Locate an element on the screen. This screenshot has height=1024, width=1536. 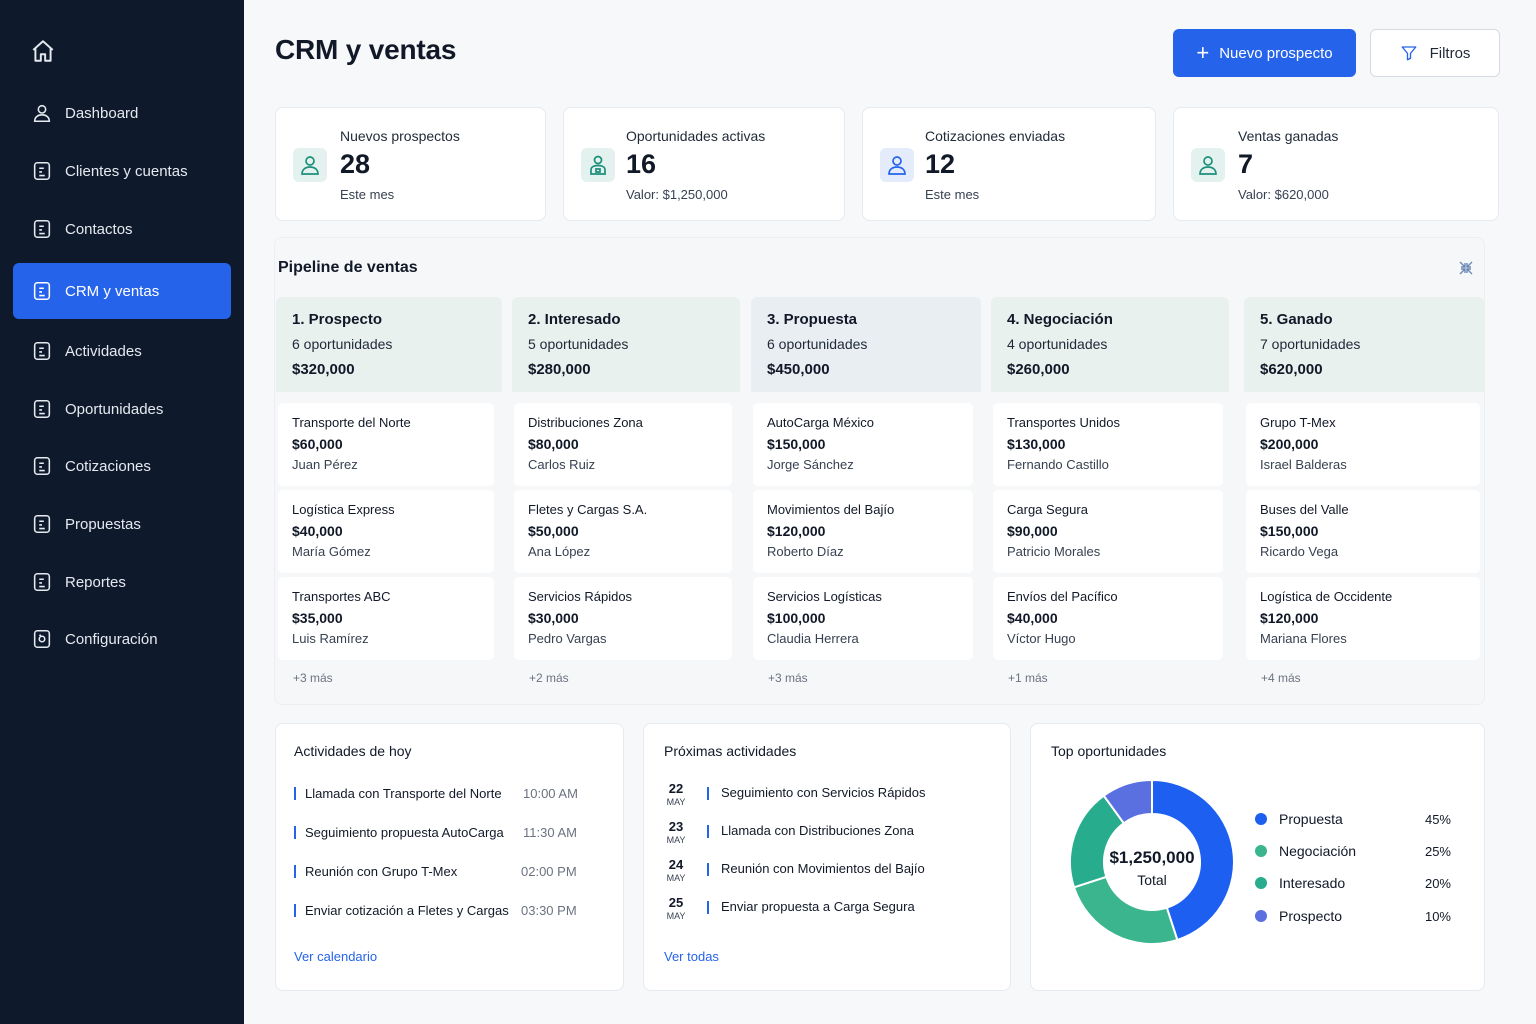
sidebar-item-crm-ventas: CRM y ventas is located at coordinates (122, 291).